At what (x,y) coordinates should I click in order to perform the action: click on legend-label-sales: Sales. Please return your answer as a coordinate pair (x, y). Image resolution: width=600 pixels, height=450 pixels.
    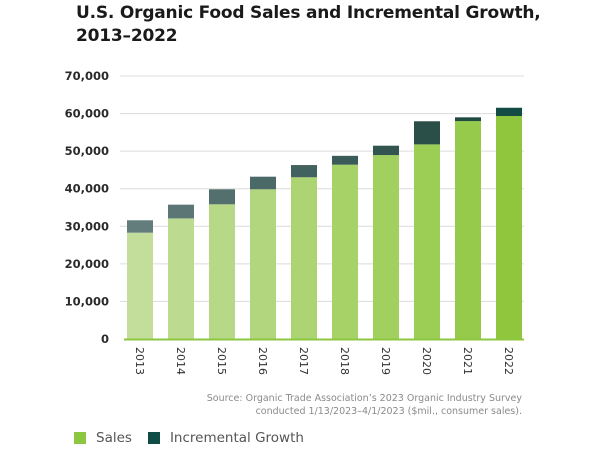
    Looking at the image, I should click on (114, 438).